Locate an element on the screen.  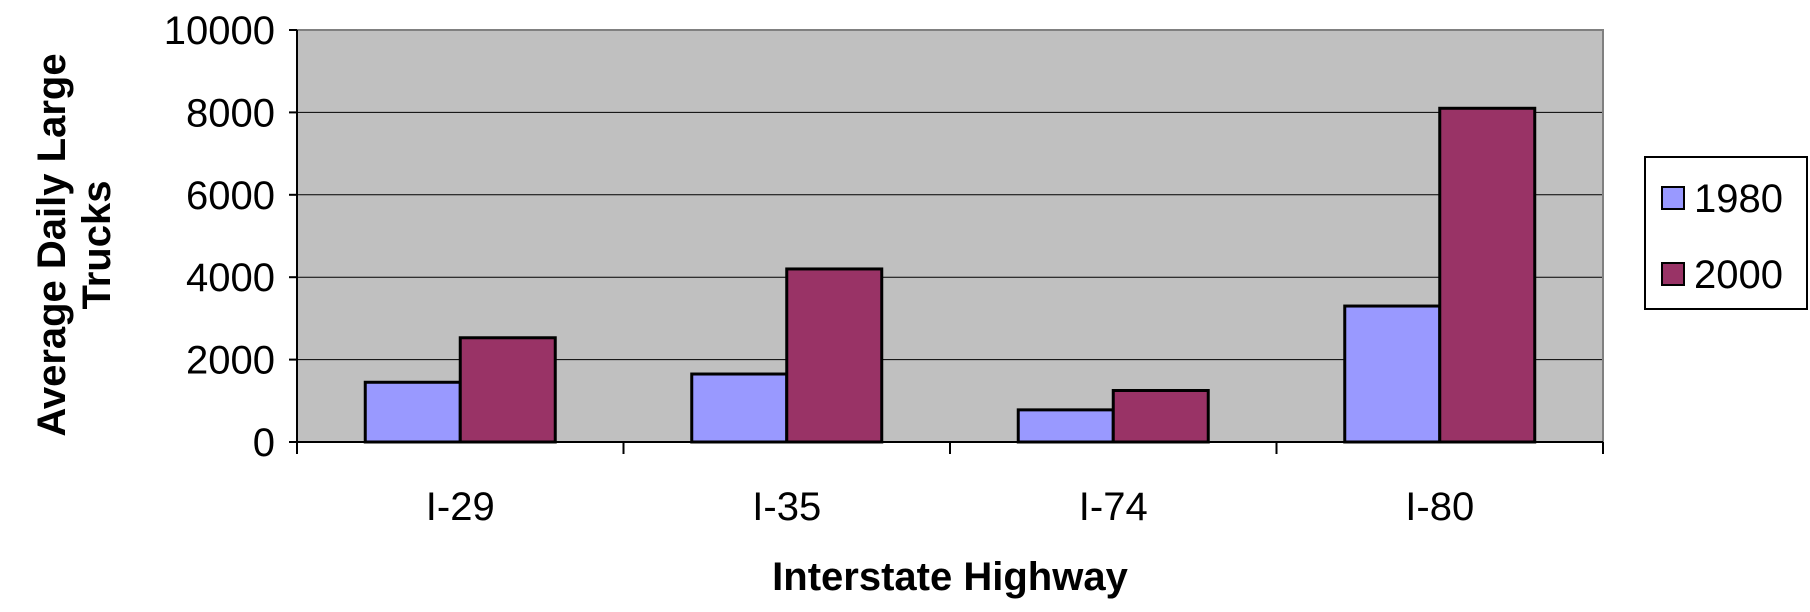
y-axis-title-line-1: Average Daily Large is located at coordinates (52, 244).